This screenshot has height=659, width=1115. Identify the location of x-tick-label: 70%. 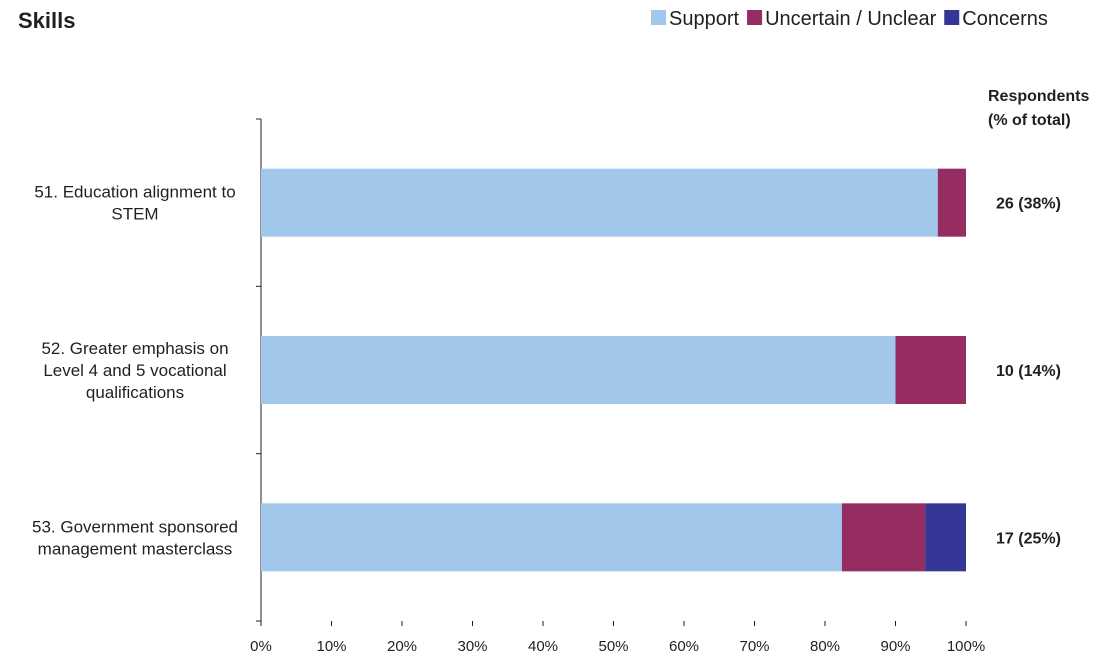
(754, 646).